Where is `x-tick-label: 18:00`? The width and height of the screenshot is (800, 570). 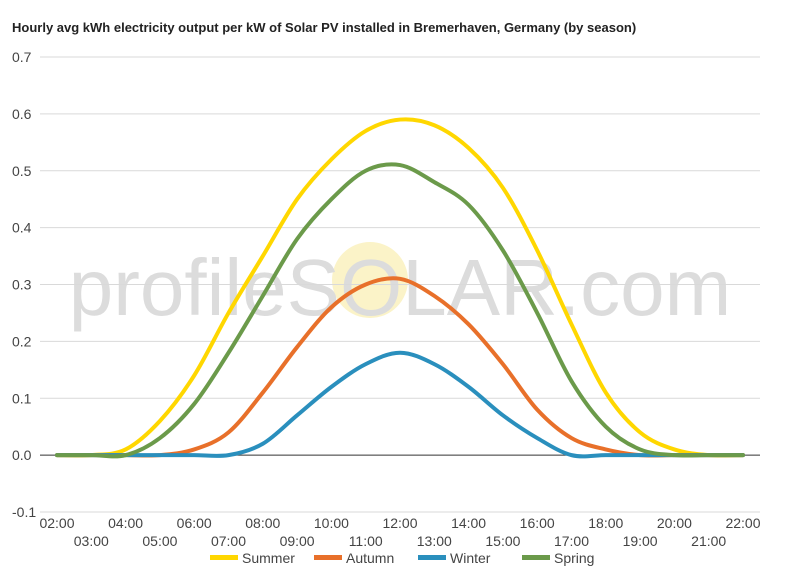
x-tick-label: 18:00 is located at coordinates (605, 523).